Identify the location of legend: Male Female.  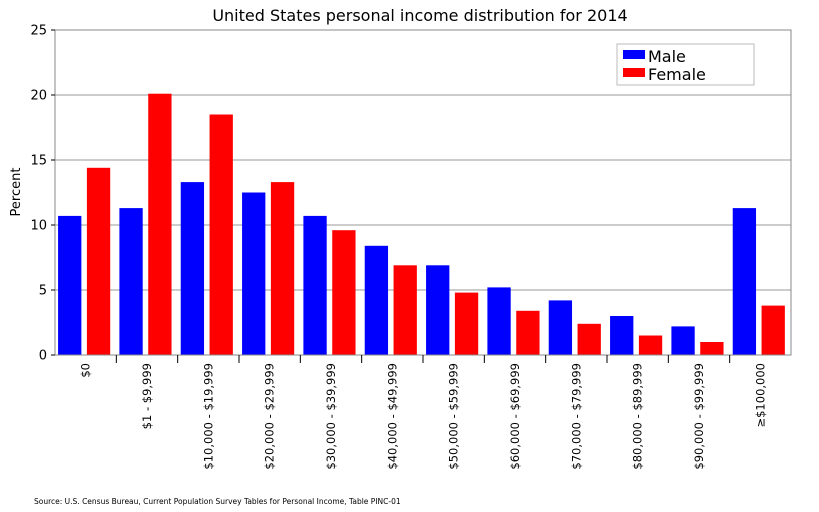
(685, 64).